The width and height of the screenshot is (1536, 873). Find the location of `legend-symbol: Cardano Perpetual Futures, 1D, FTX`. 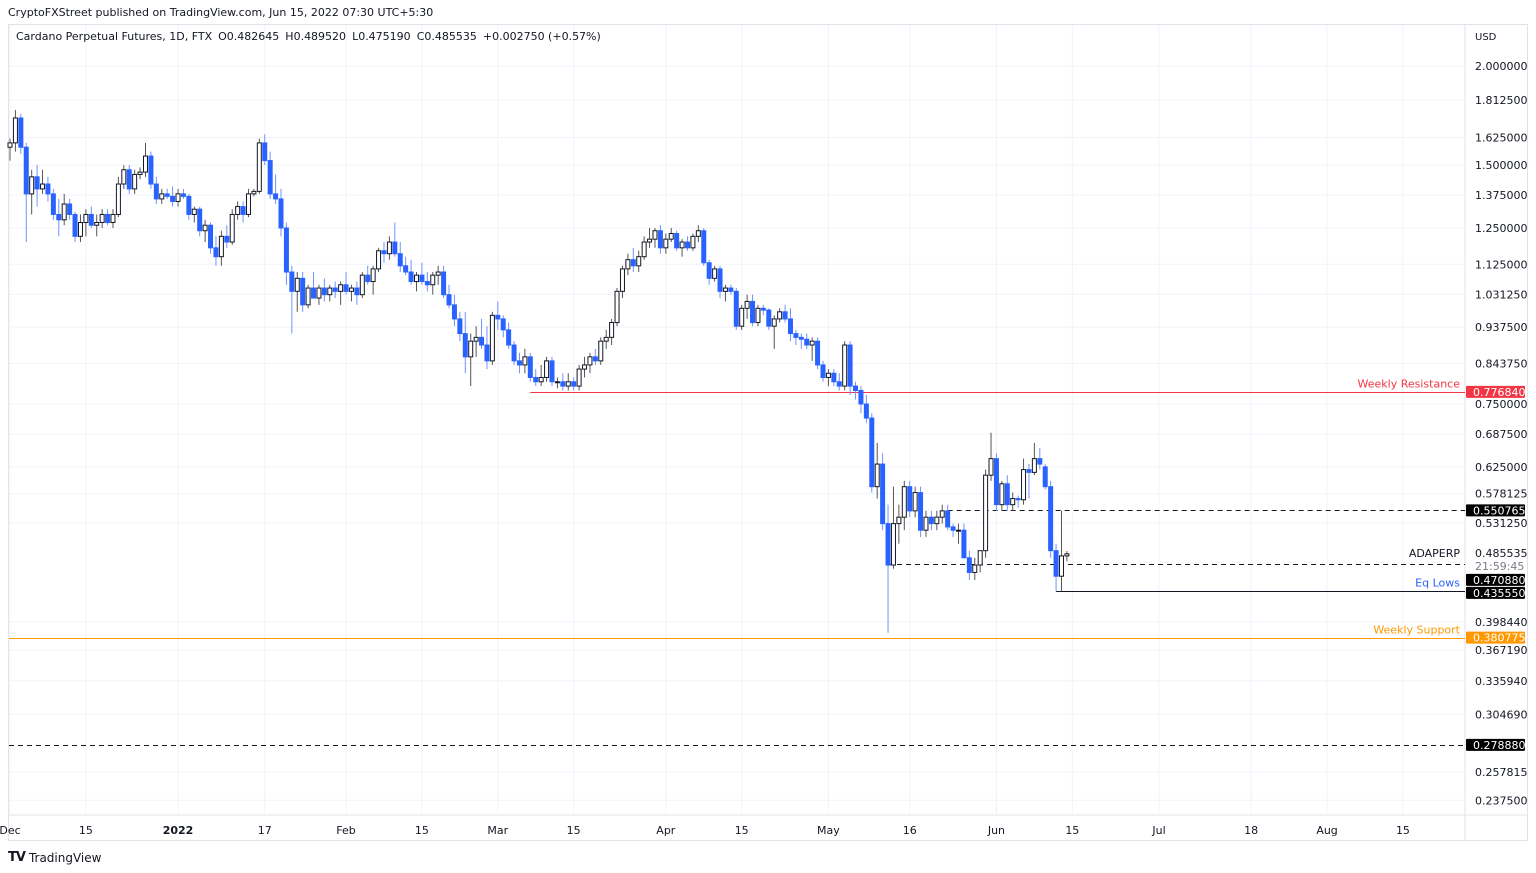

legend-symbol: Cardano Perpetual Futures, 1D, FTX is located at coordinates (114, 36).